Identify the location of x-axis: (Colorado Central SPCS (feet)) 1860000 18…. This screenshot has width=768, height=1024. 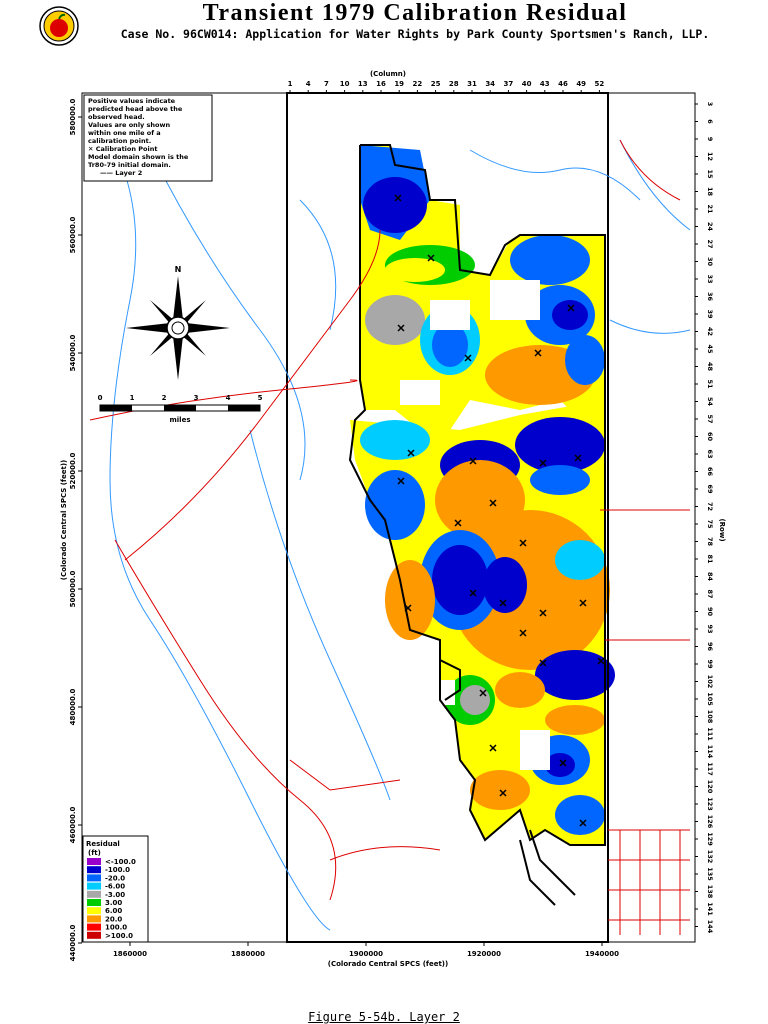
(366, 955).